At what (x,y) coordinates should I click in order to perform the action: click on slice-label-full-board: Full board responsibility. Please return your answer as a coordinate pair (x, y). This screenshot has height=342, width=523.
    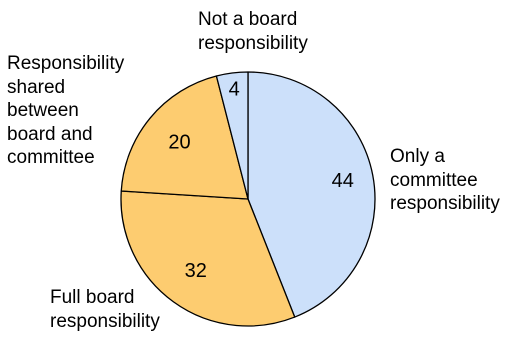
    Looking at the image, I should click on (105, 309).